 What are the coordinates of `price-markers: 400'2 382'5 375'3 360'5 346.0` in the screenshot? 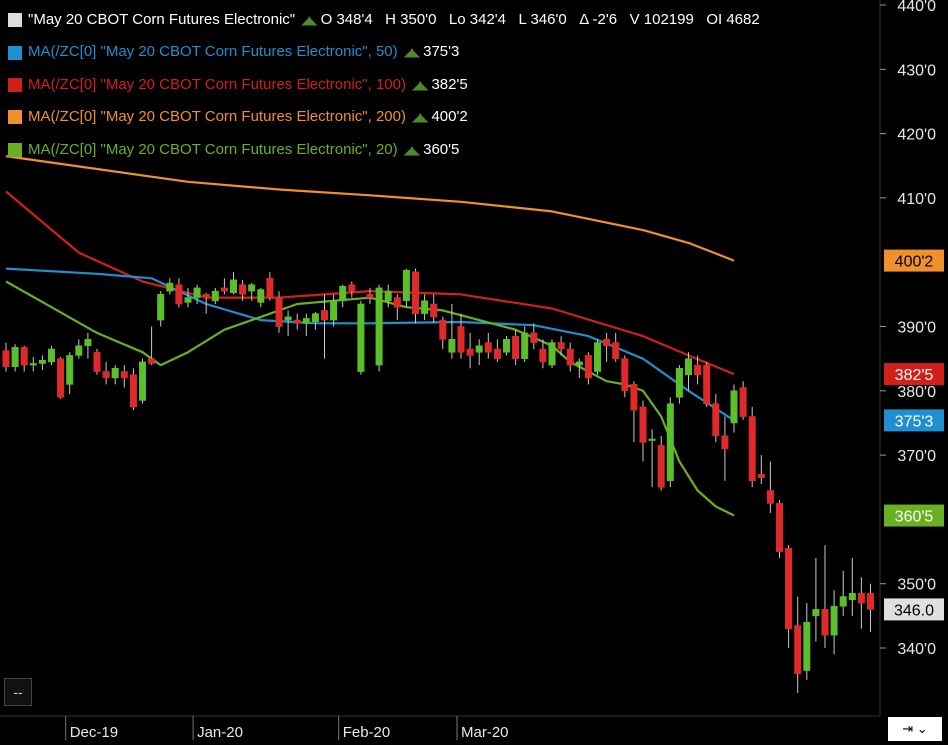 It's located at (914, 435).